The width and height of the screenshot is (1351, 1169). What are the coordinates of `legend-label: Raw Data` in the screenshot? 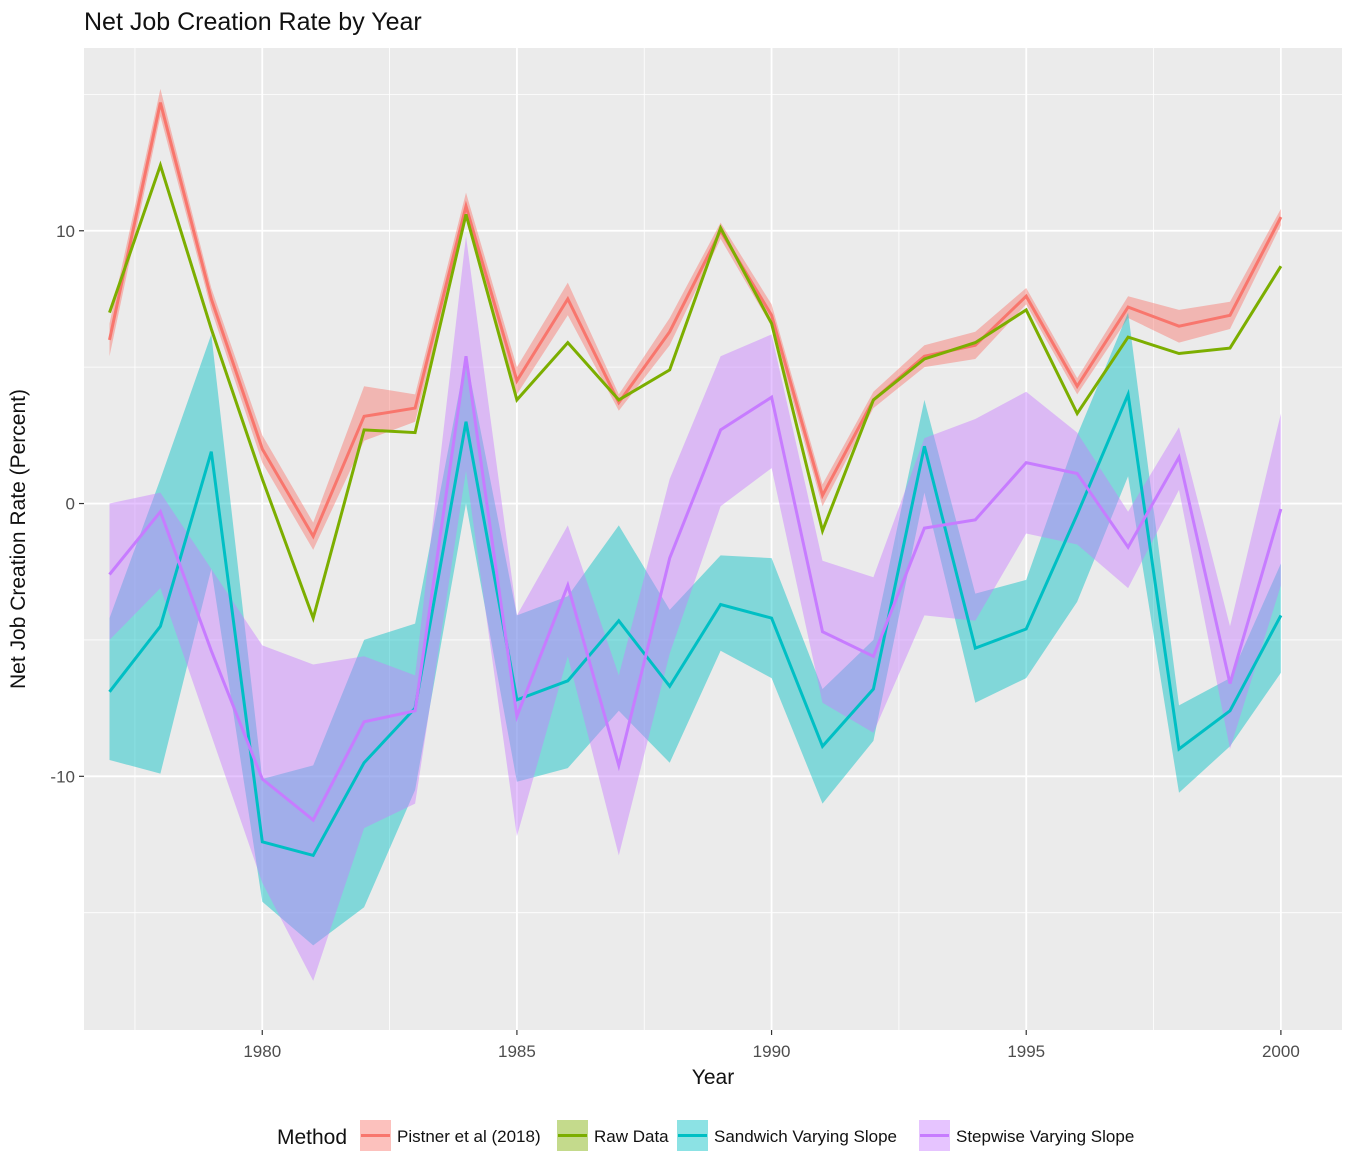 It's located at (631, 1136).